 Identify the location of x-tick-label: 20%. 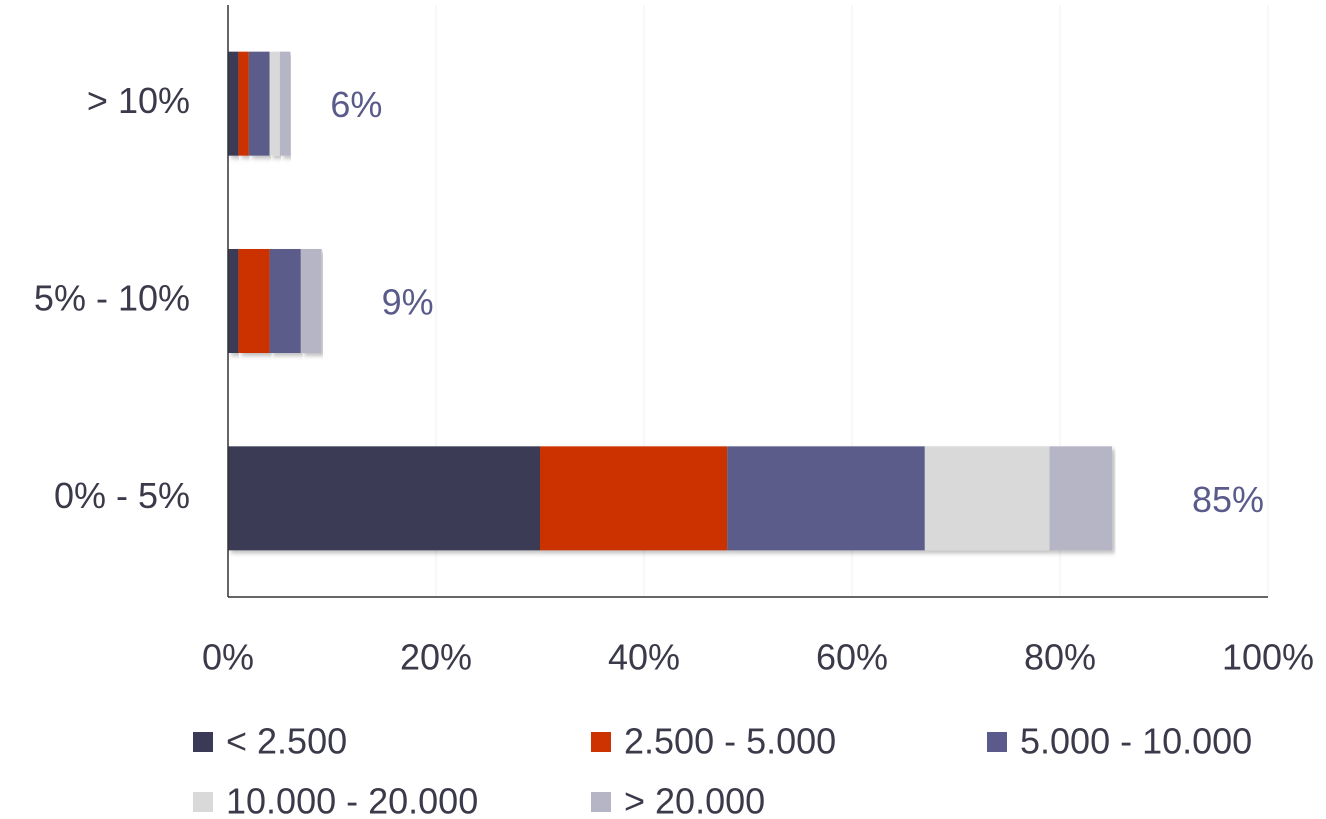
(436, 657).